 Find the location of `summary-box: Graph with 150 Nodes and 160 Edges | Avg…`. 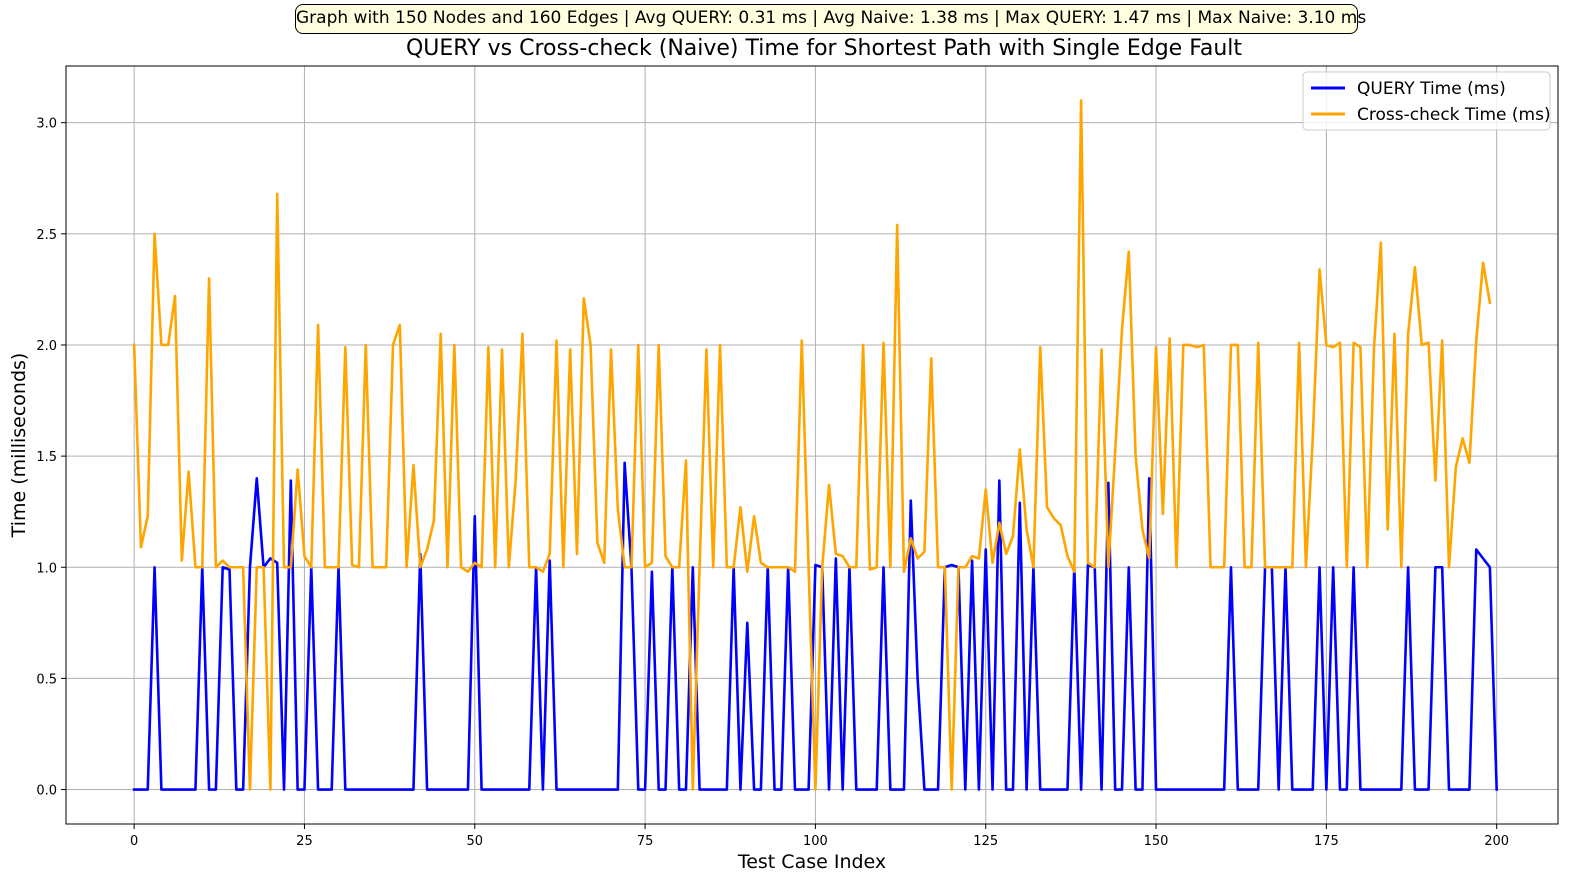

summary-box: Graph with 150 Nodes and 160 Edges | Avg… is located at coordinates (830, 19).